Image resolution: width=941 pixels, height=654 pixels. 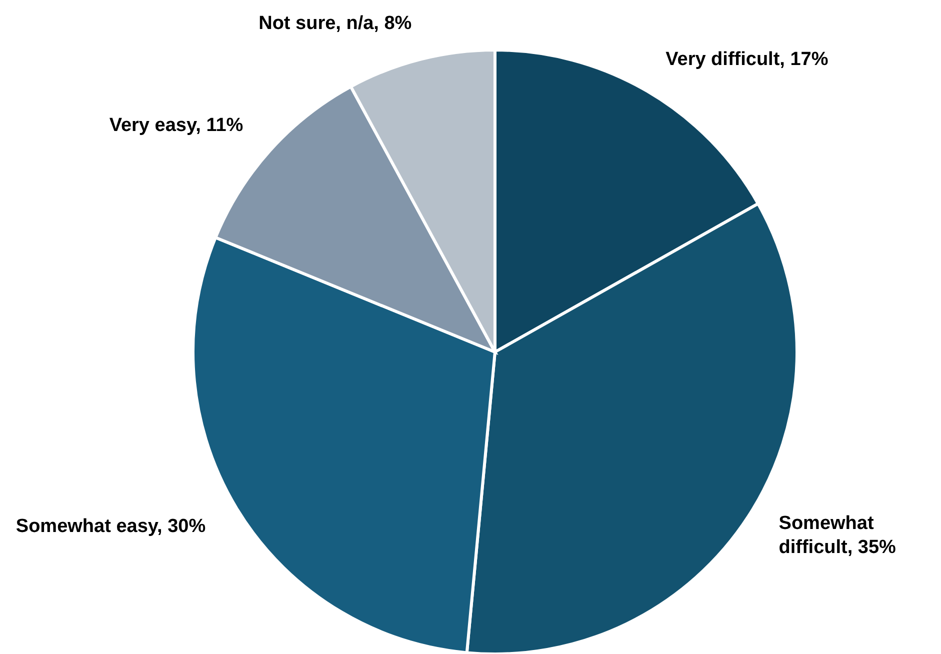 What do you see at coordinates (837, 536) in the screenshot?
I see `slice-label: Somewhat difficult, 35%` at bounding box center [837, 536].